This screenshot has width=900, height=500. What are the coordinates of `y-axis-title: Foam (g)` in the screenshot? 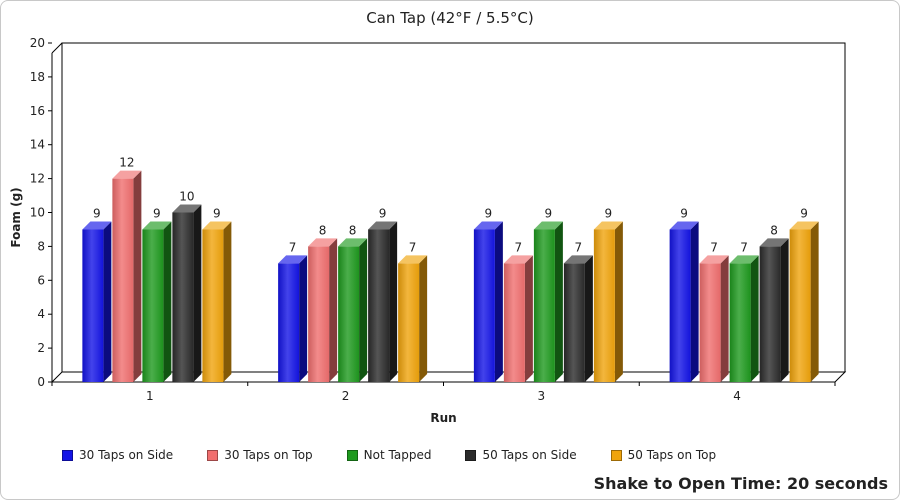 It's located at (16, 217).